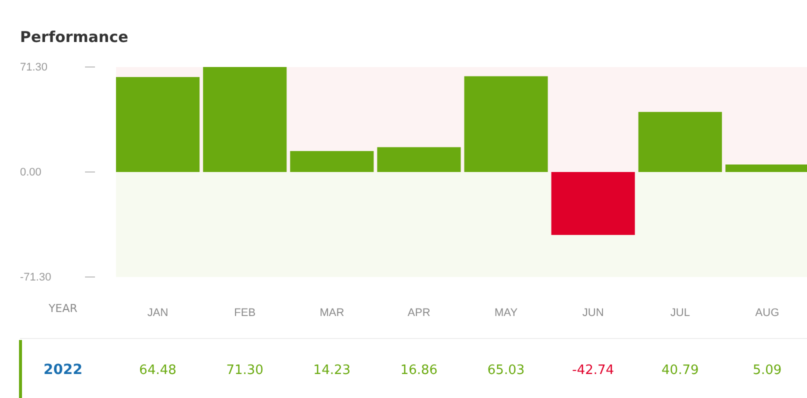 This screenshot has width=807, height=398. I want to click on x-tick-label: MAR, so click(332, 312).